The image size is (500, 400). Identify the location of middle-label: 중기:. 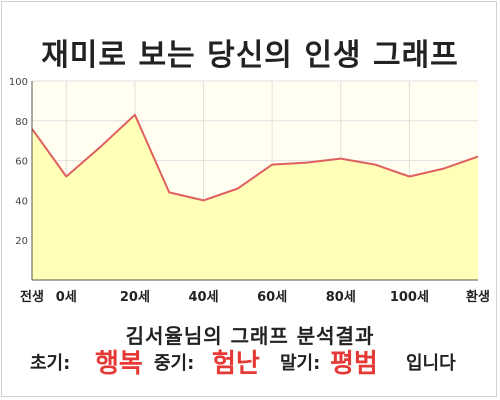
(174, 363).